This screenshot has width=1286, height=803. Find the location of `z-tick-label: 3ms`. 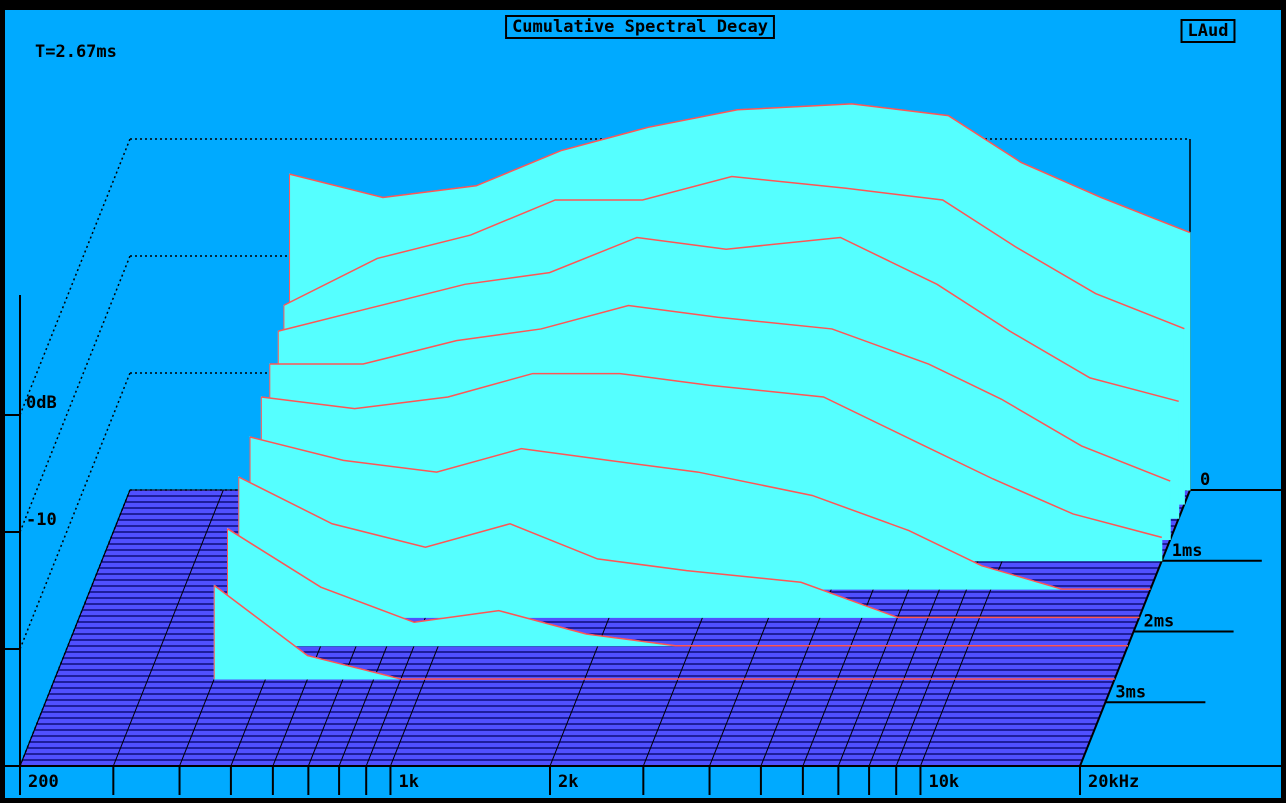

z-tick-label: 3ms is located at coordinates (1130, 692).